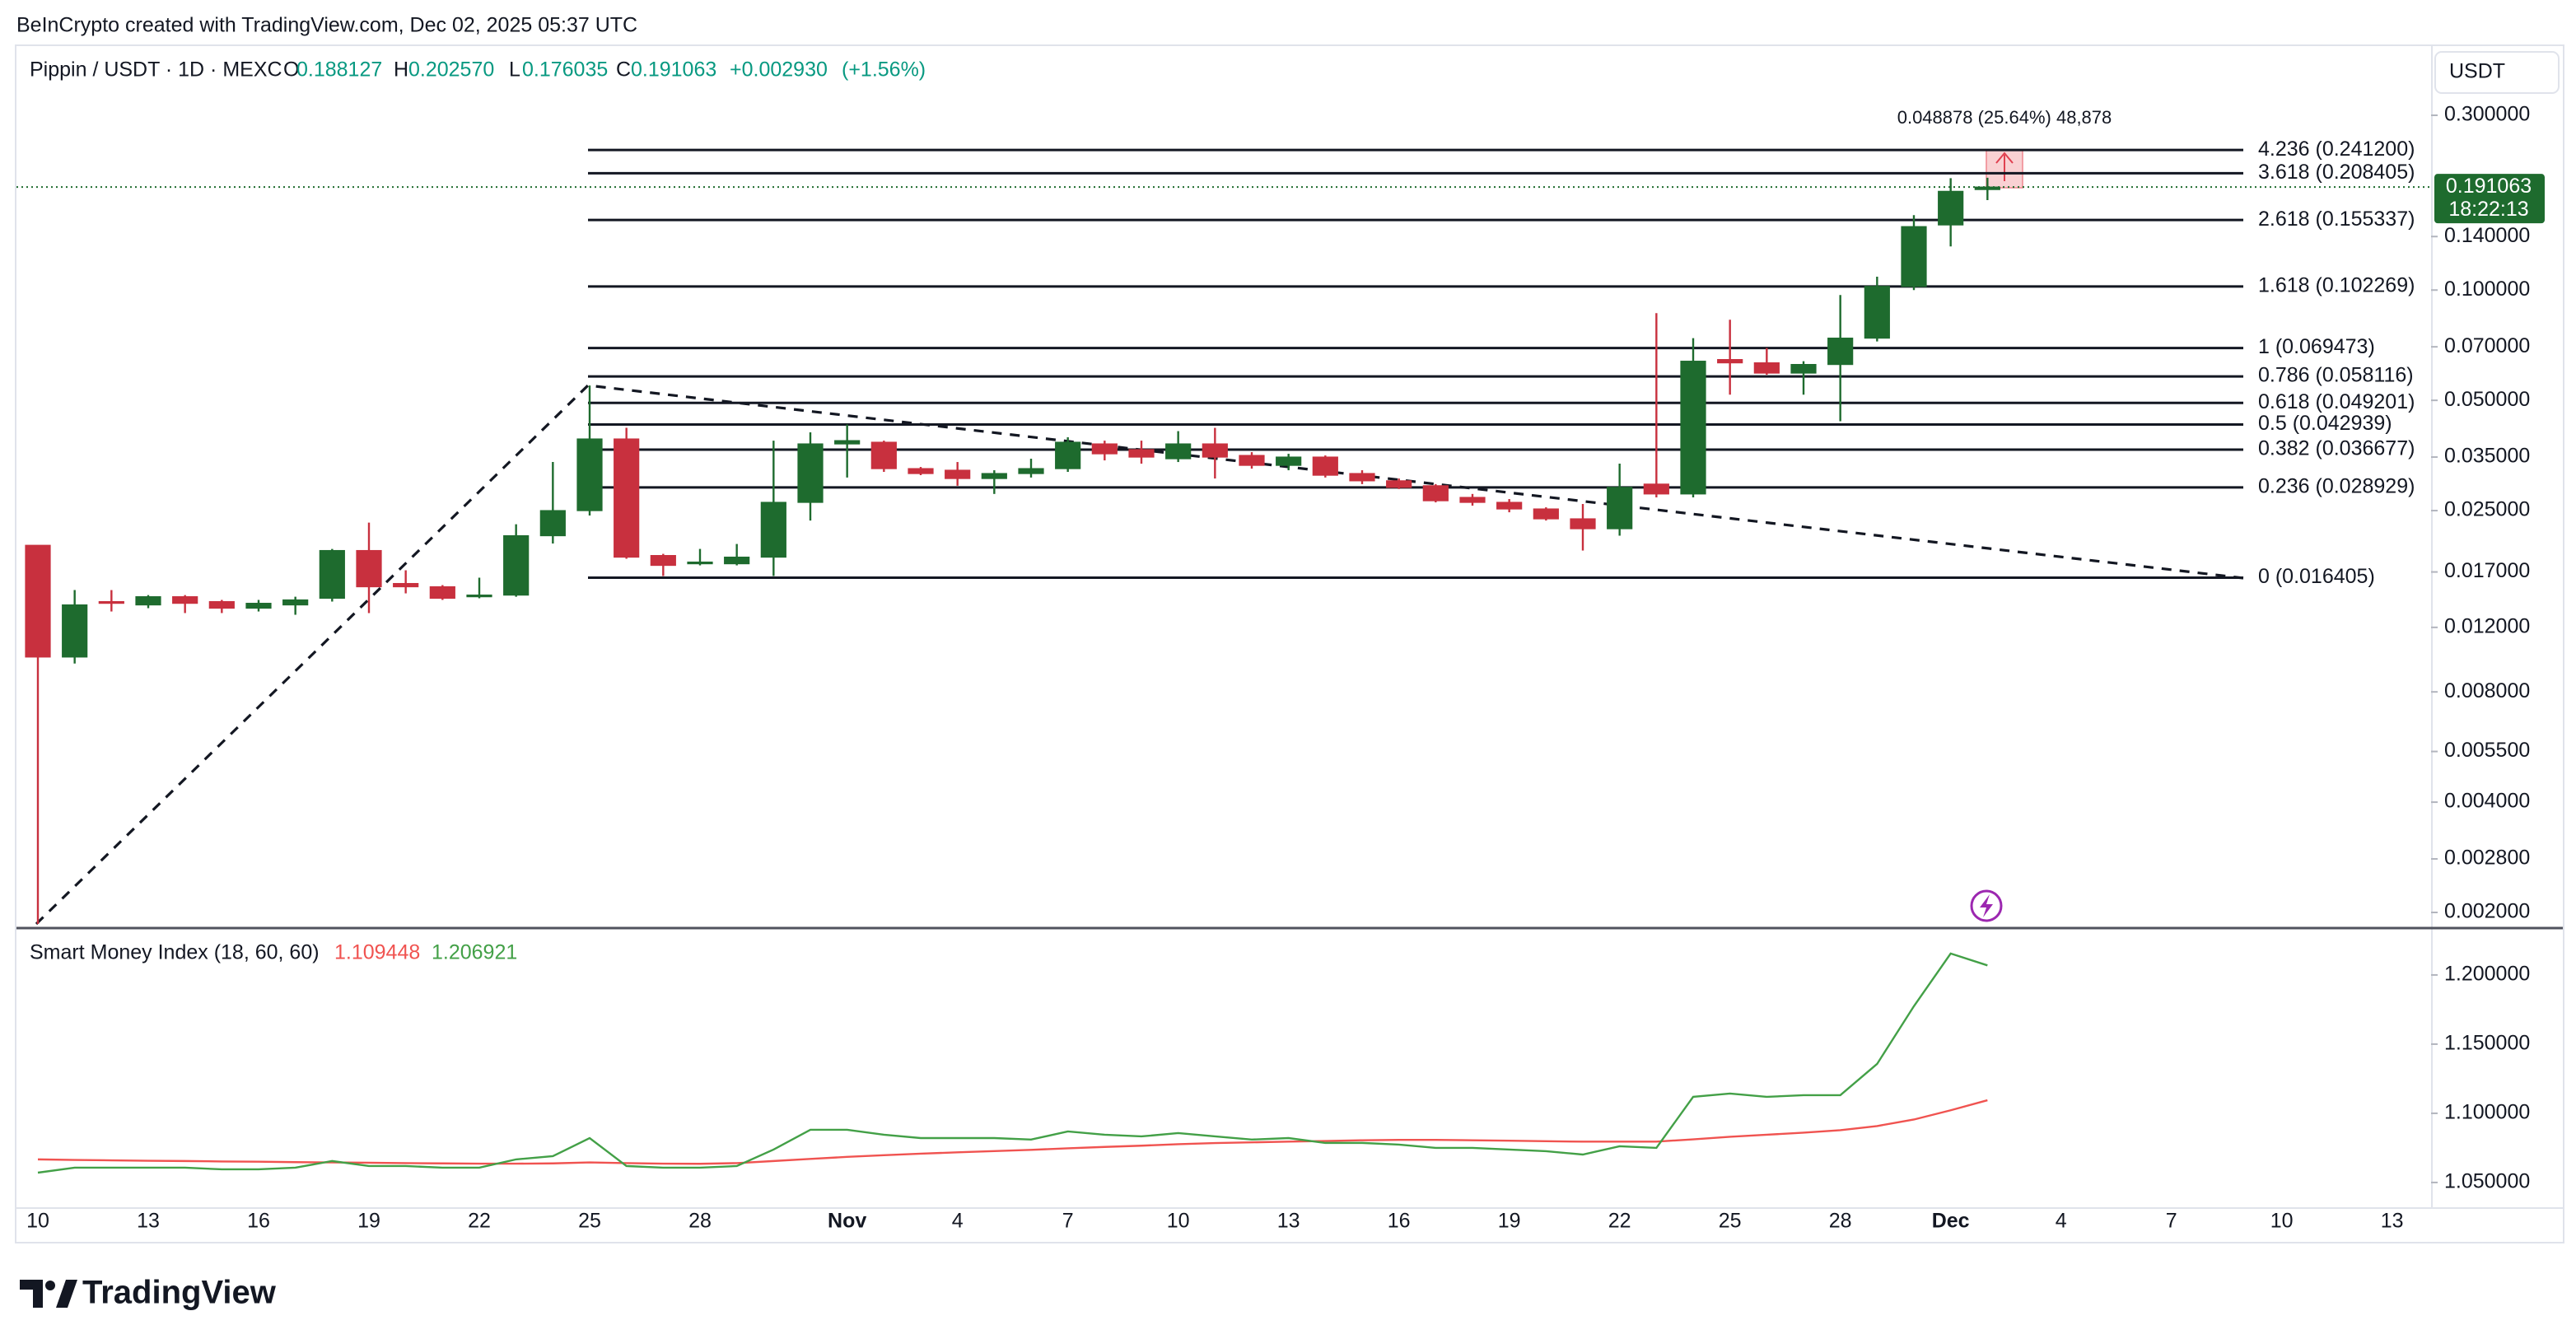 This screenshot has height=1339, width=2576. I want to click on last-price-box, so click(2489, 199).